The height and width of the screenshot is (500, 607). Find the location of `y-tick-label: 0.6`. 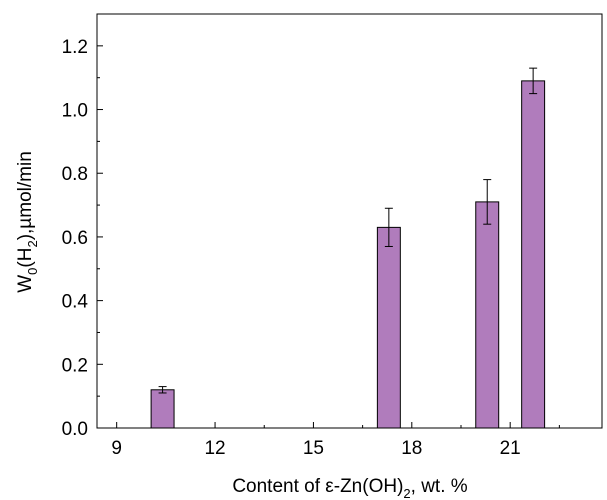

y-tick-label: 0.6 is located at coordinates (75, 238).